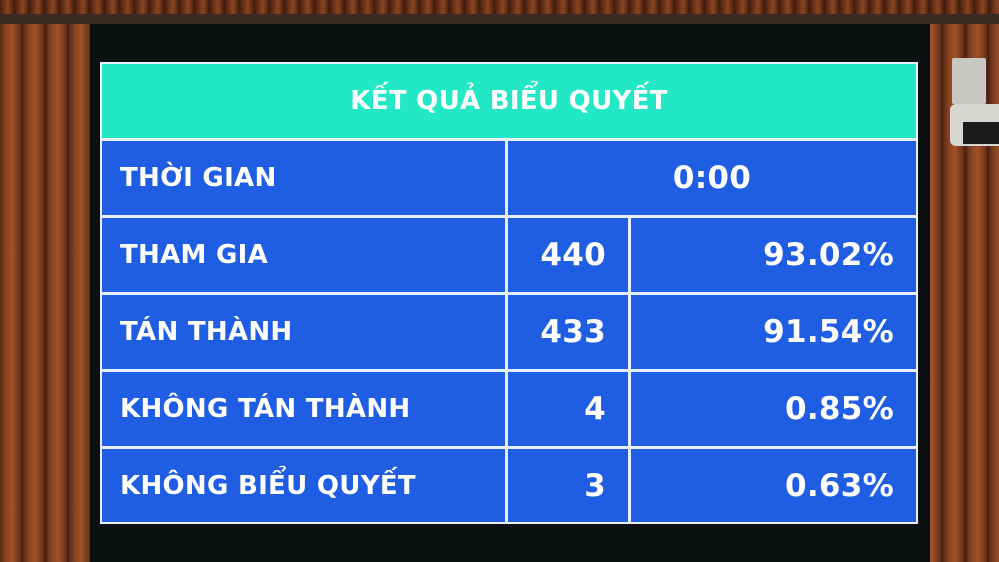 Image resolution: width=999 pixels, height=562 pixels. Describe the element at coordinates (568, 332) in the screenshot. I see `row-count-approve: 433` at that location.